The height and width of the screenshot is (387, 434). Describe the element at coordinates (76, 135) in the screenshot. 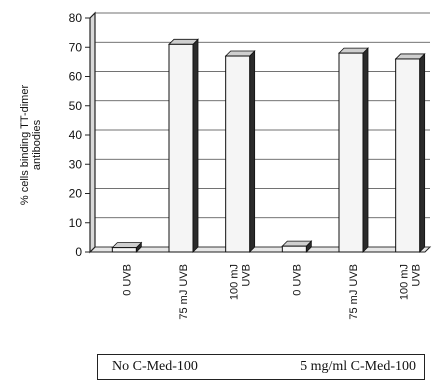

I see `y-tick-label: 40` at that location.